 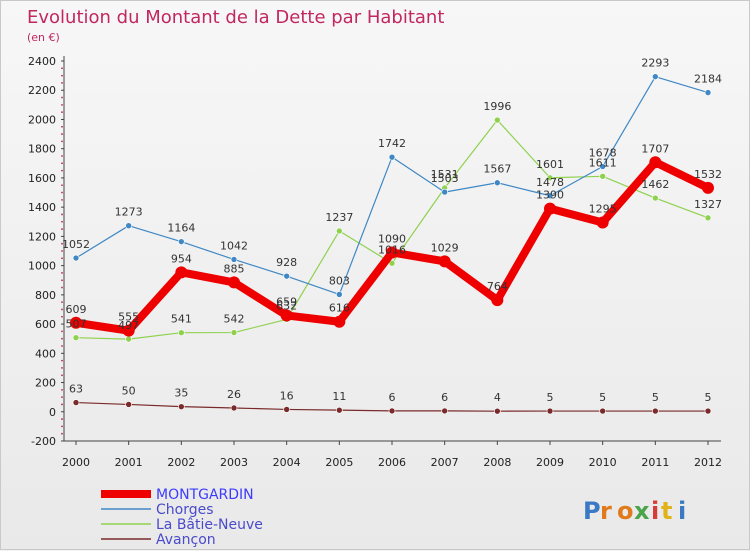 What do you see at coordinates (128, 325) in the screenshot?
I see `data-label-la-b-tie-neuve: 497` at bounding box center [128, 325].